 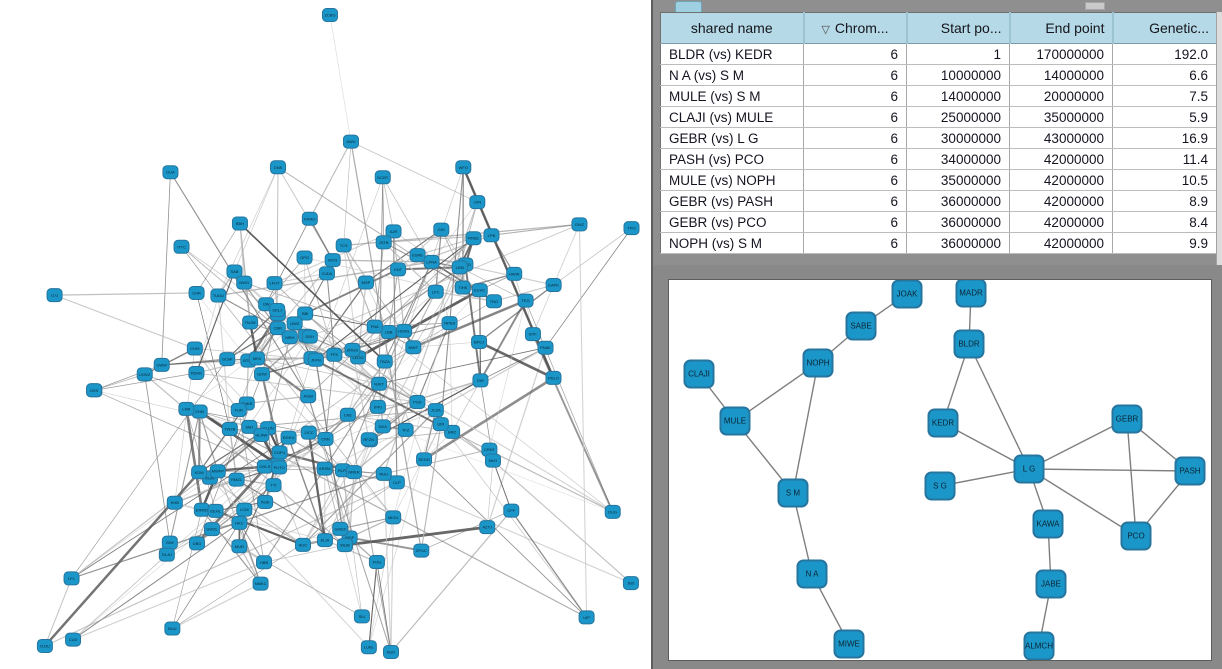 I want to click on hairball-node: FNA, so click(x=374, y=326).